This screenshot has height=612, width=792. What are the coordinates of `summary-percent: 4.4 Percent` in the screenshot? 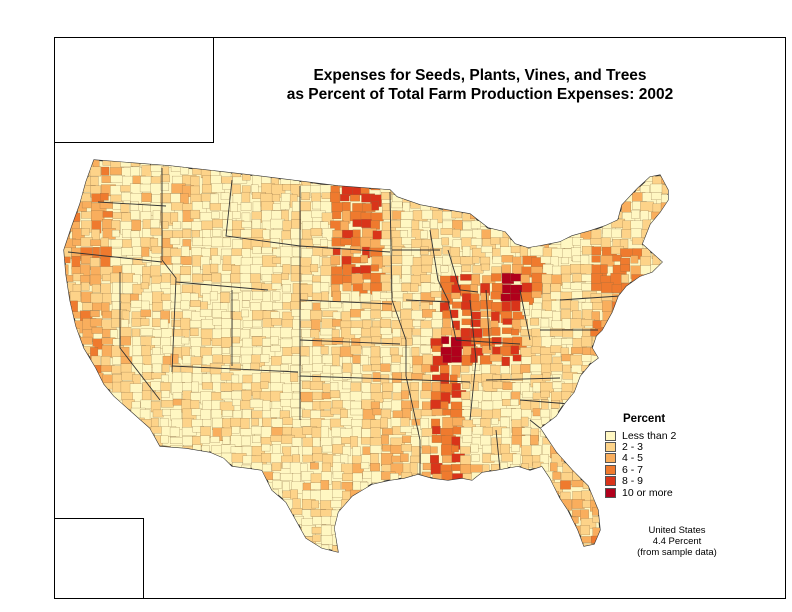 It's located at (677, 541).